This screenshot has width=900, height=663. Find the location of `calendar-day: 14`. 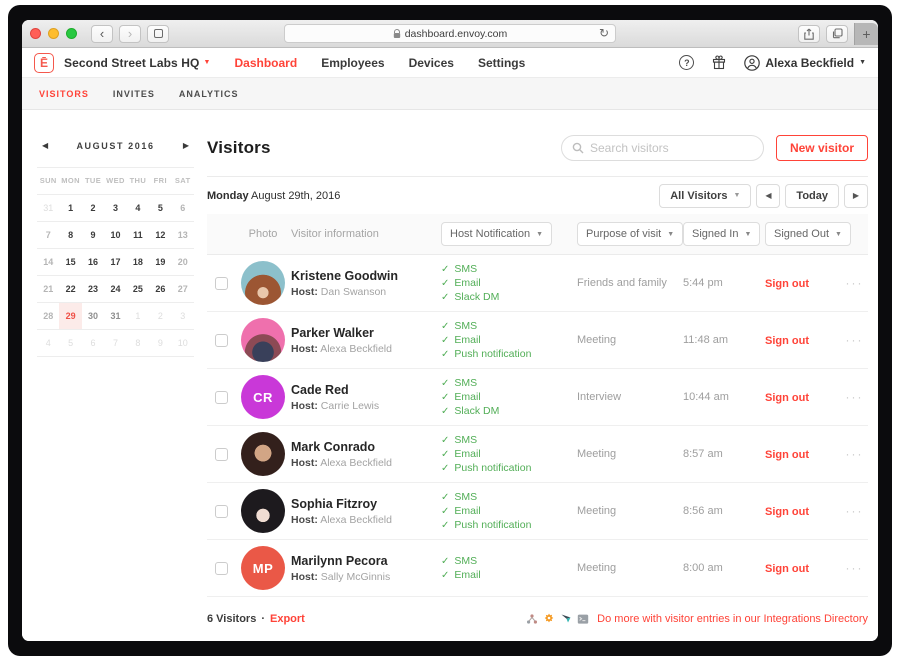

calendar-day: 14 is located at coordinates (48, 262).